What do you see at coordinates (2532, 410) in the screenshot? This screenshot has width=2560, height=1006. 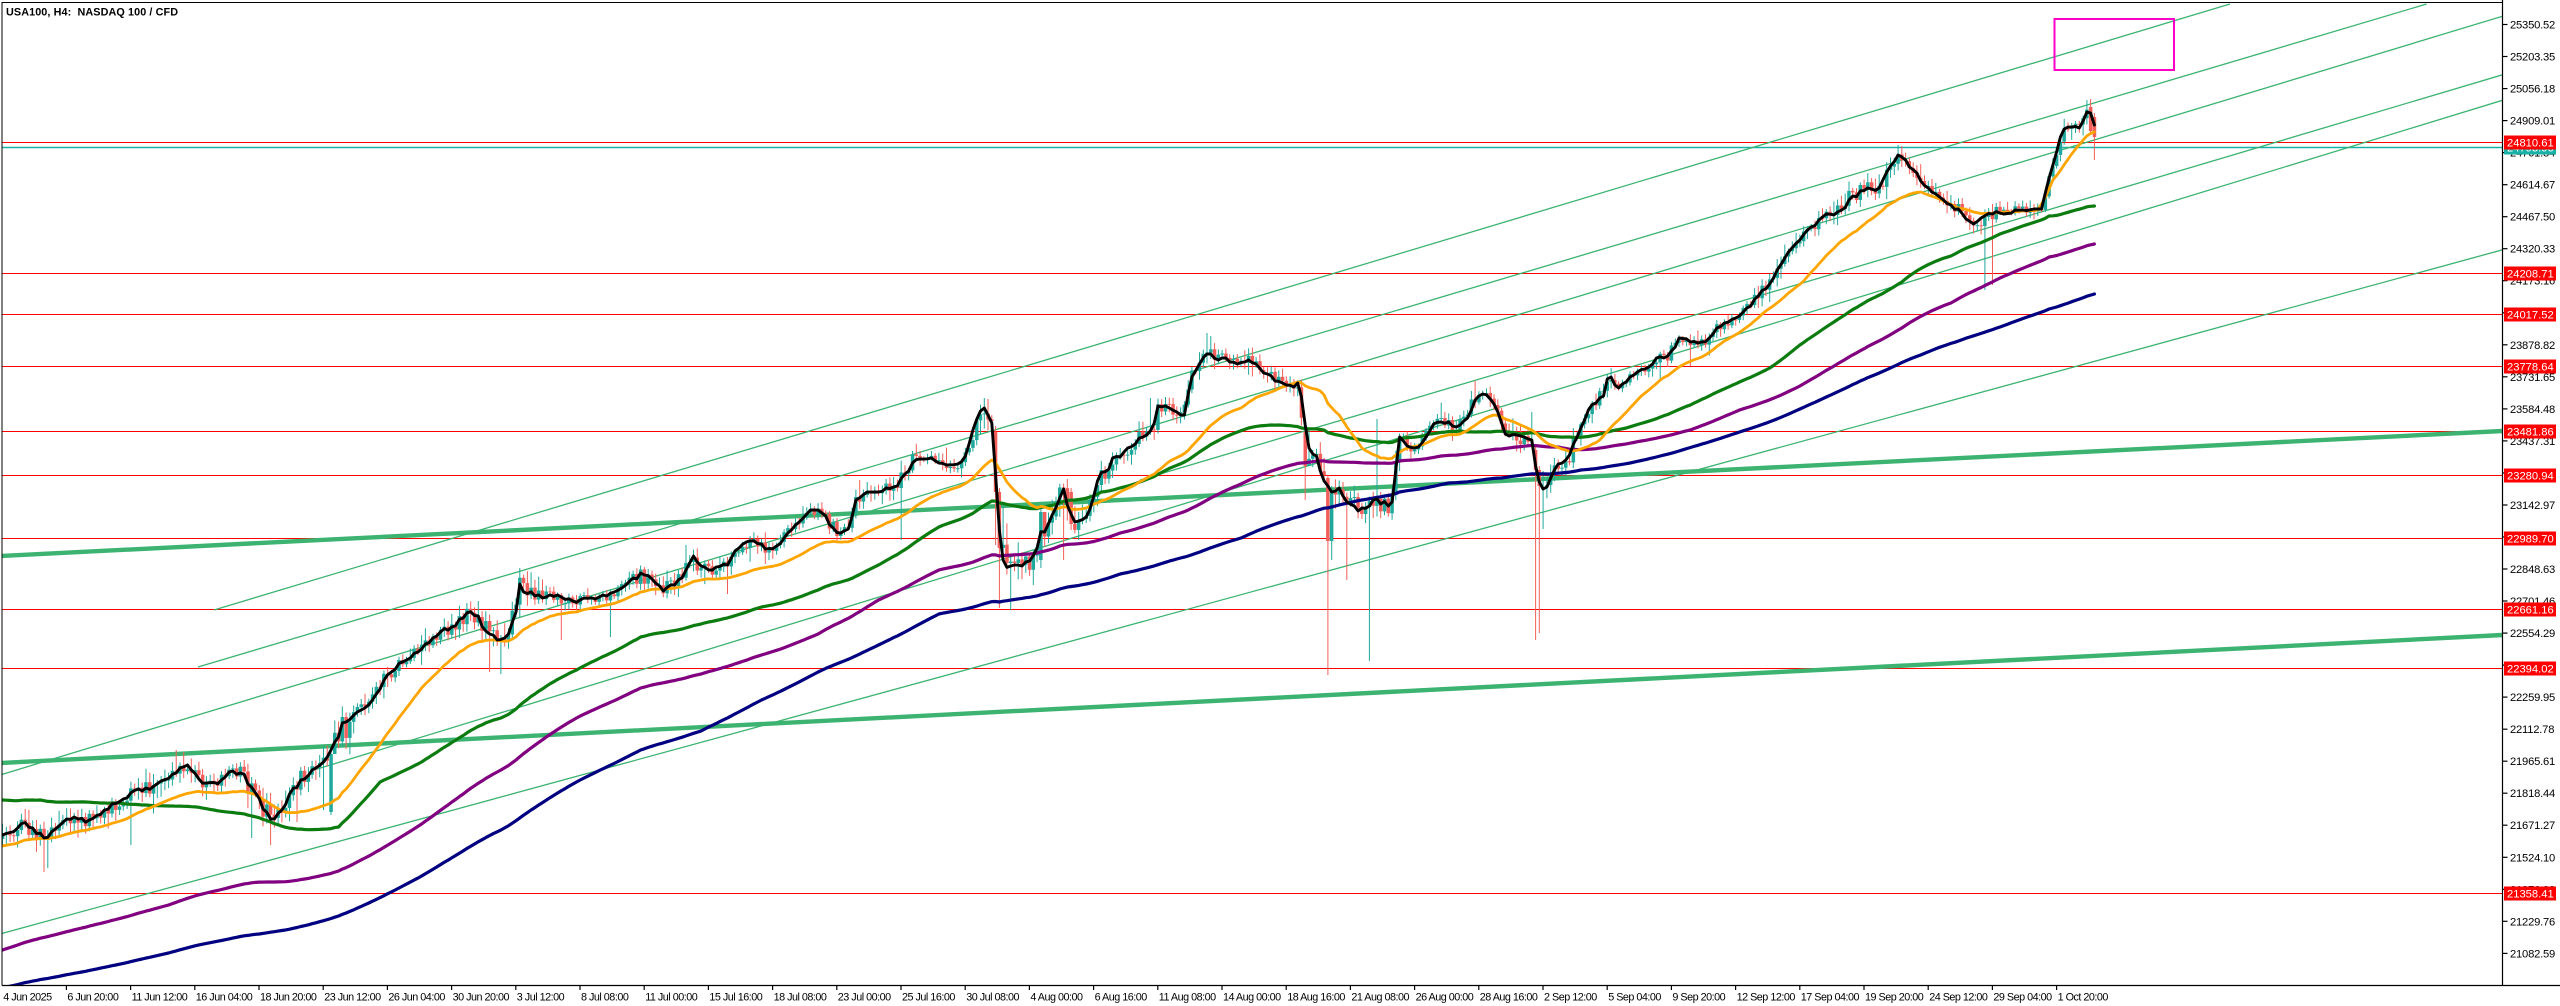 I see `svg-text: 23584.48` at bounding box center [2532, 410].